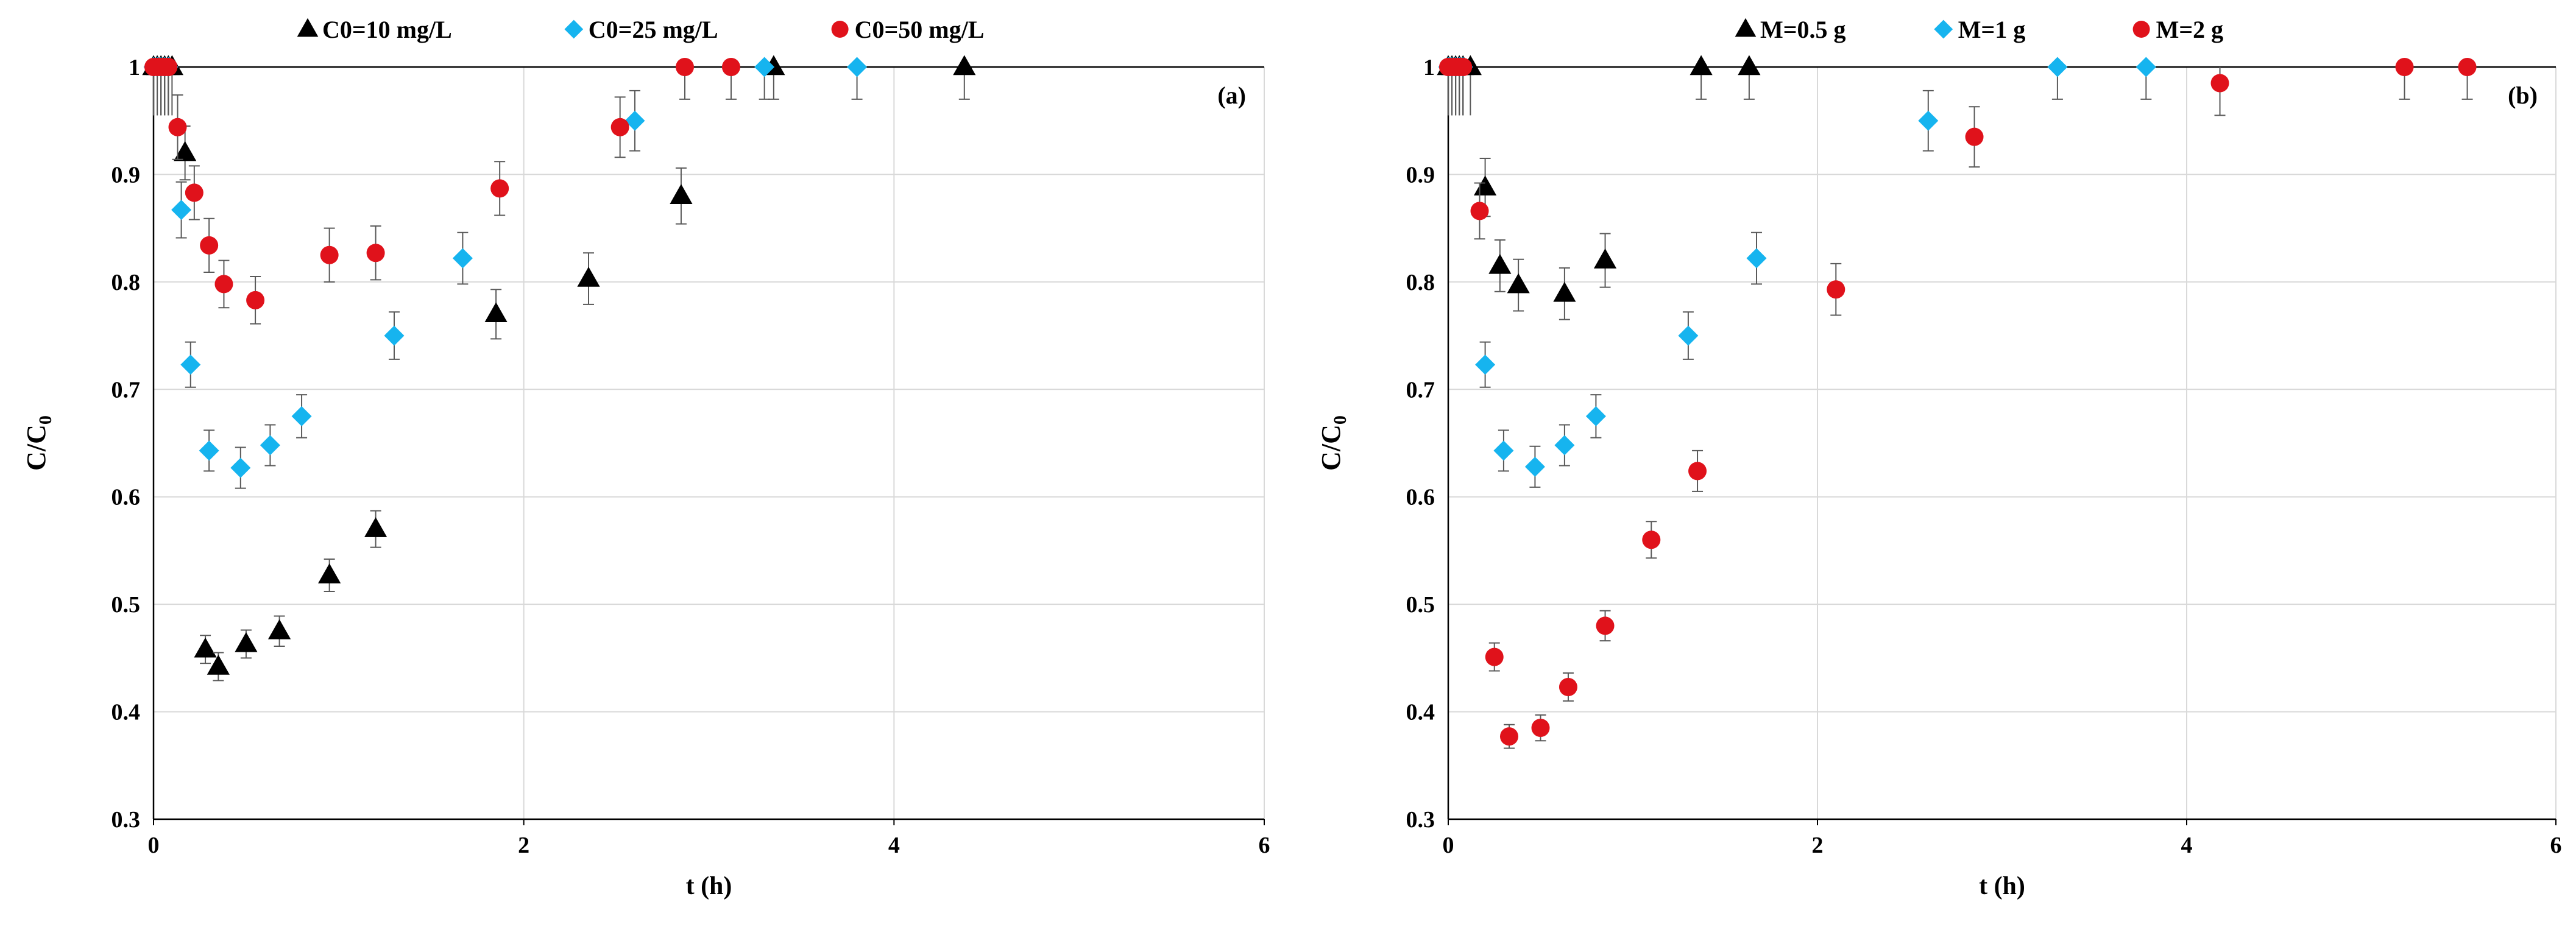  I want to click on panel-label: (a), so click(1231, 95).